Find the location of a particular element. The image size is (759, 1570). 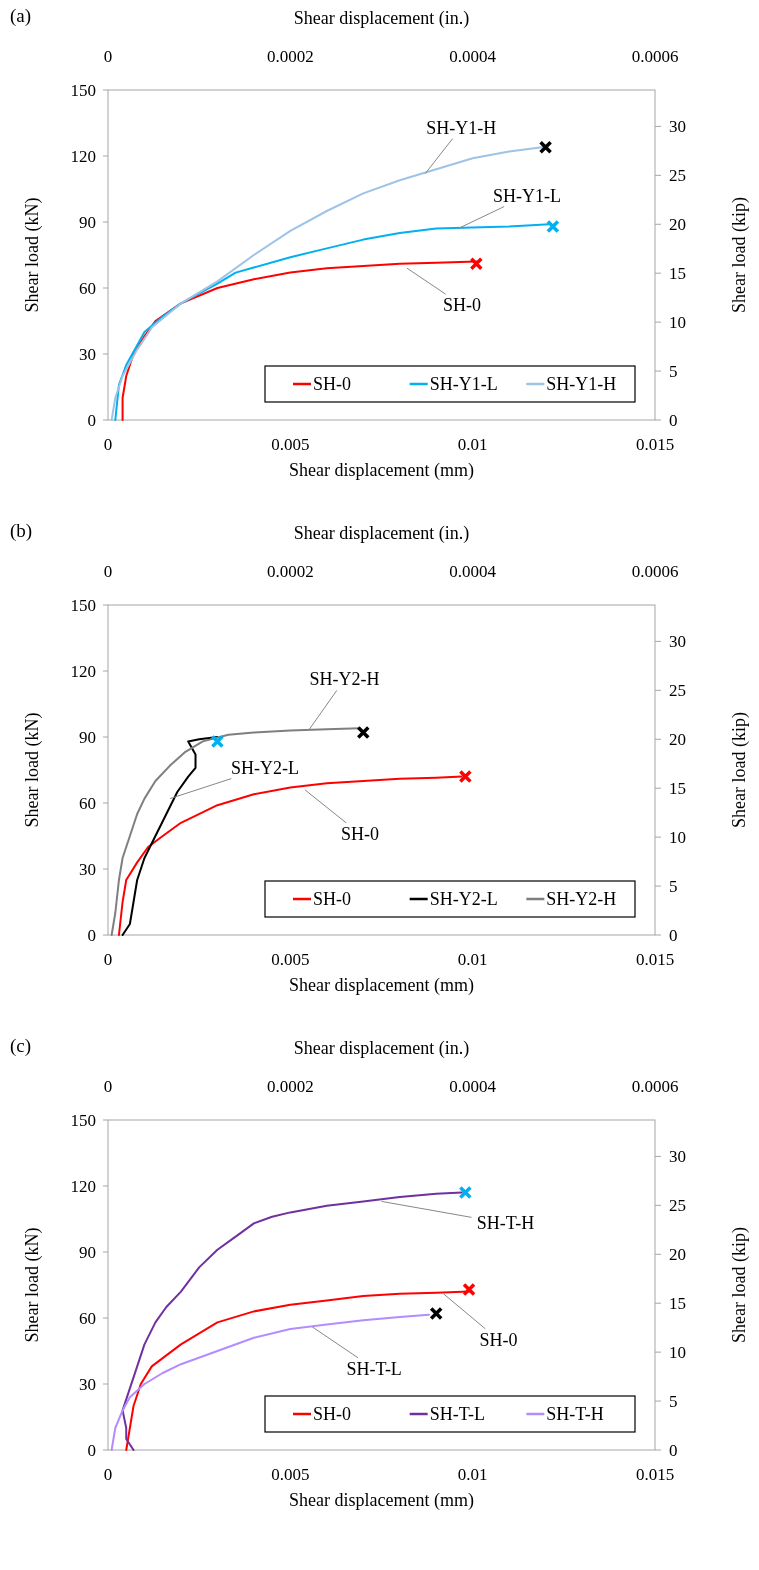

legend-label: SH-T-L is located at coordinates (457, 1414).